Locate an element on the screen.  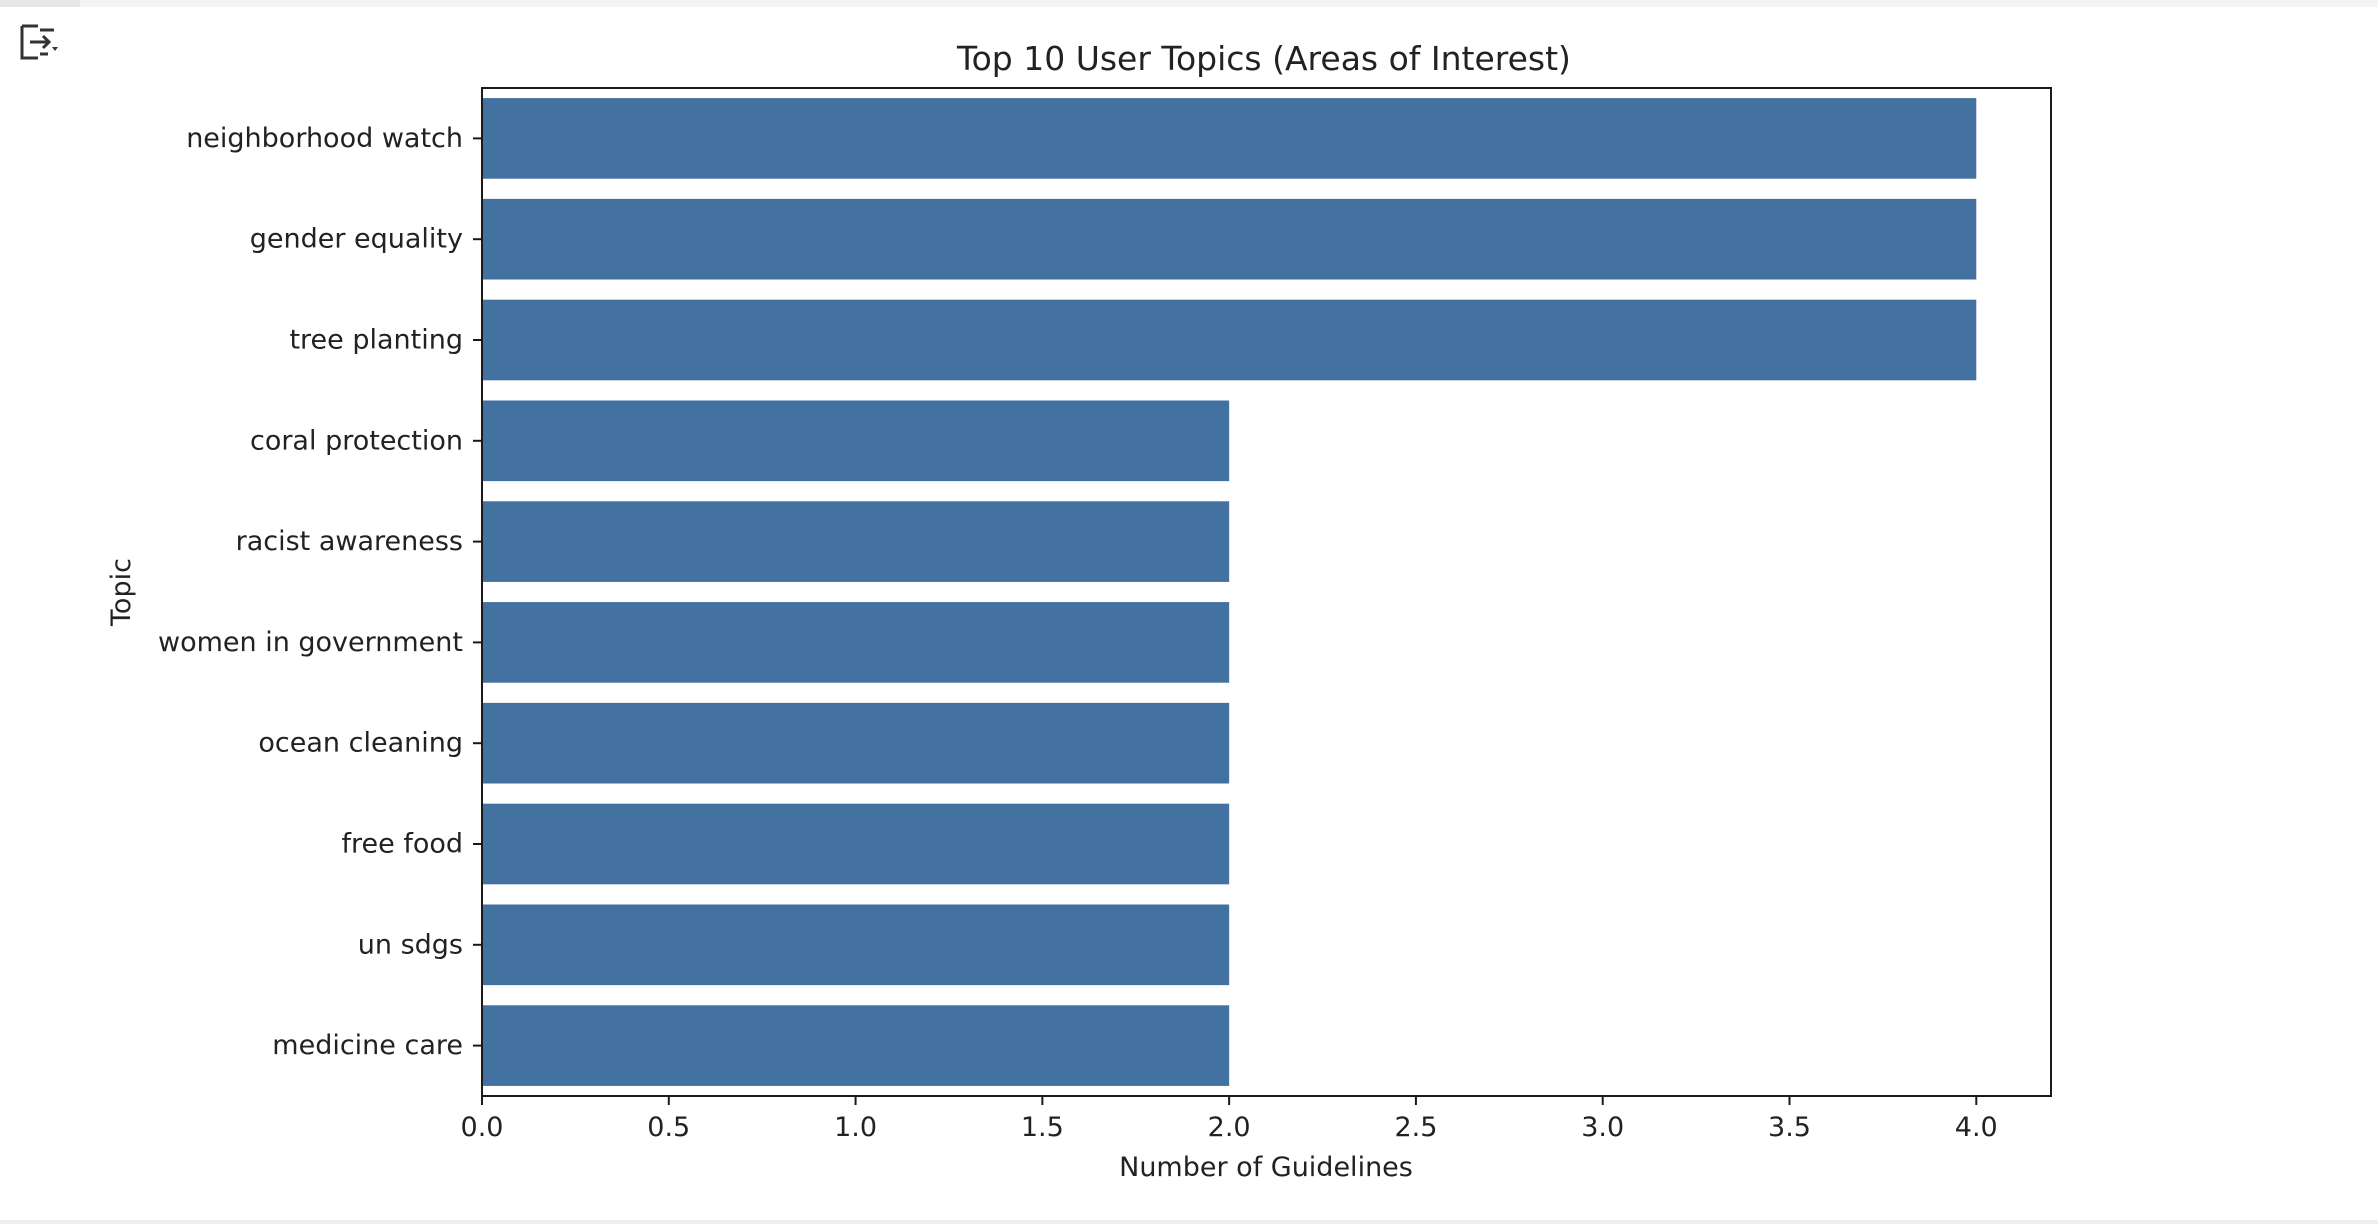
bar-racist-awareness is located at coordinates (856, 541).